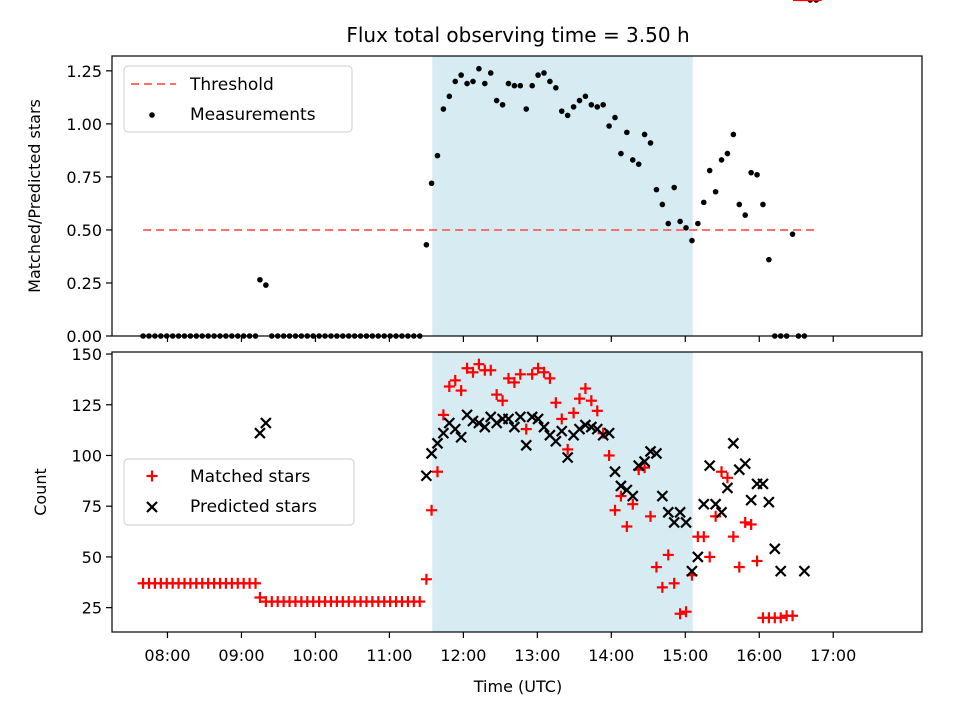 The height and width of the screenshot is (720, 960). I want to click on legend-predicted-label: Predicted stars, so click(253, 507).